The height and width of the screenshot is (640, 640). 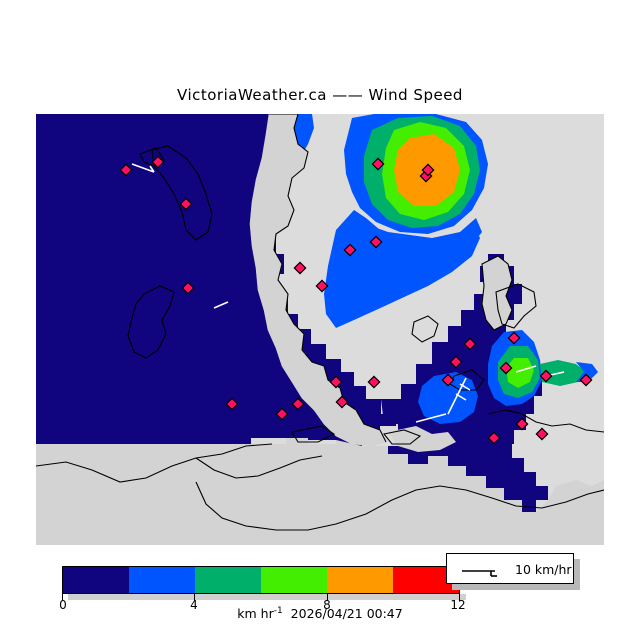 I want to click on wind-barb-inlet-flag, so click(x=465, y=387).